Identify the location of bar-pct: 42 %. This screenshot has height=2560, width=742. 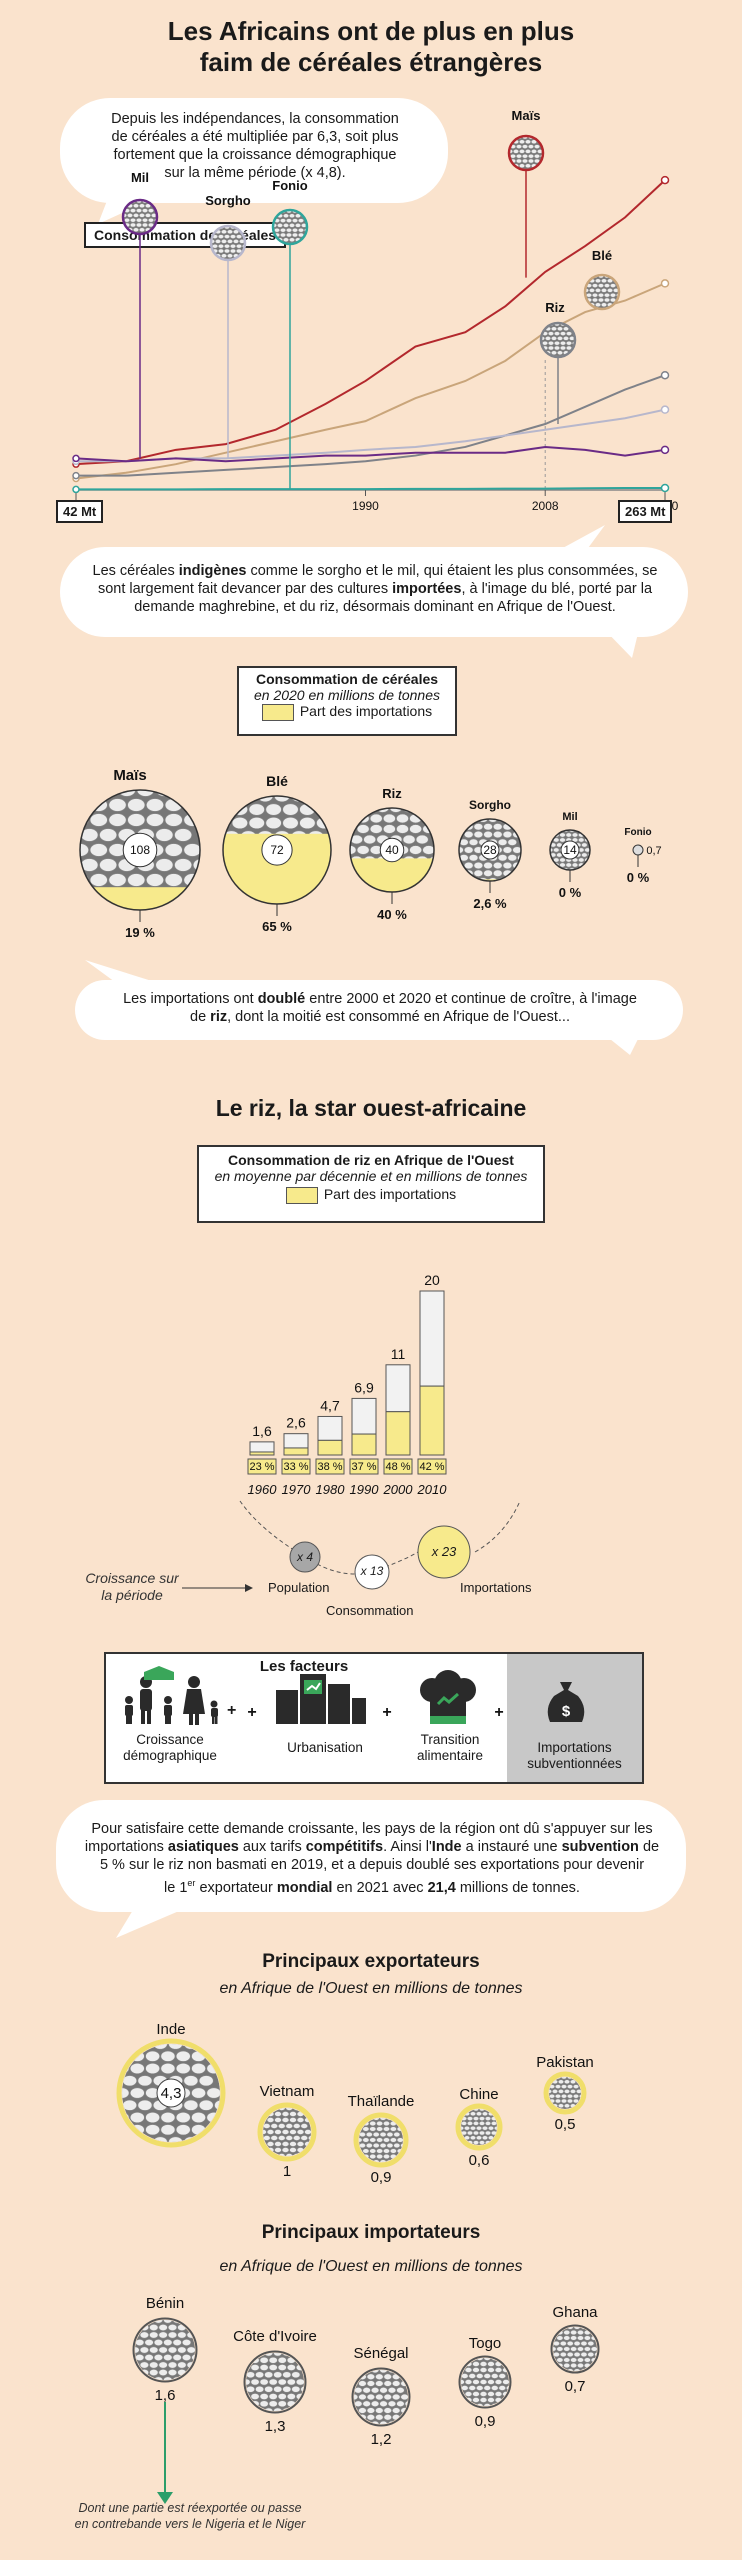
(431, 1467).